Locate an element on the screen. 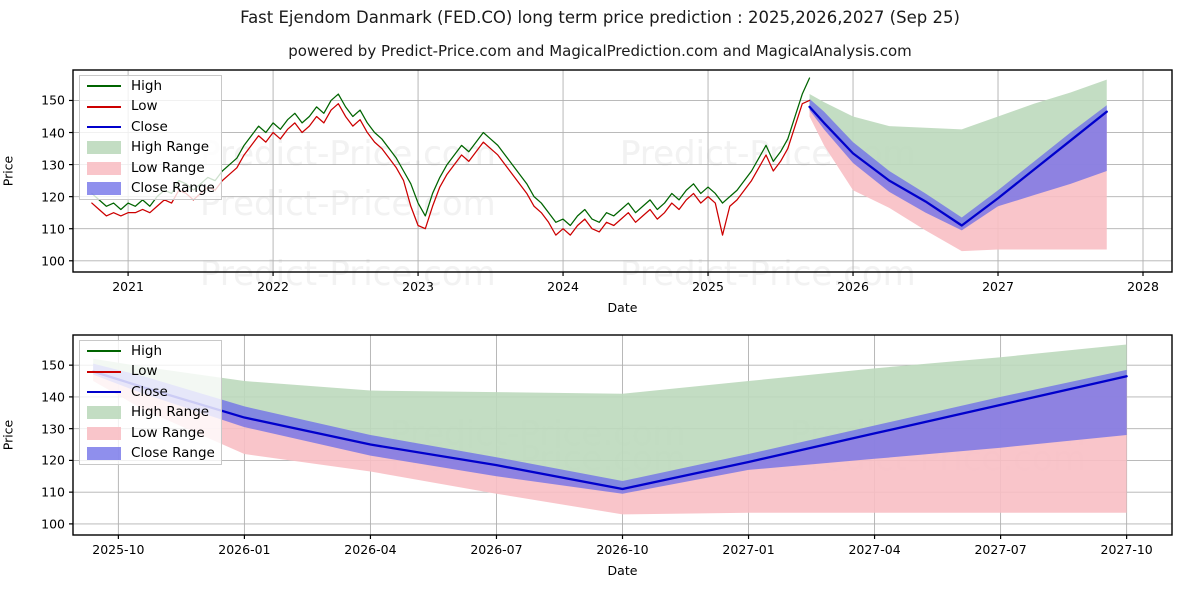 This screenshot has width=1200, height=600. x-tick-label: 2027-07 is located at coordinates (1000, 549).